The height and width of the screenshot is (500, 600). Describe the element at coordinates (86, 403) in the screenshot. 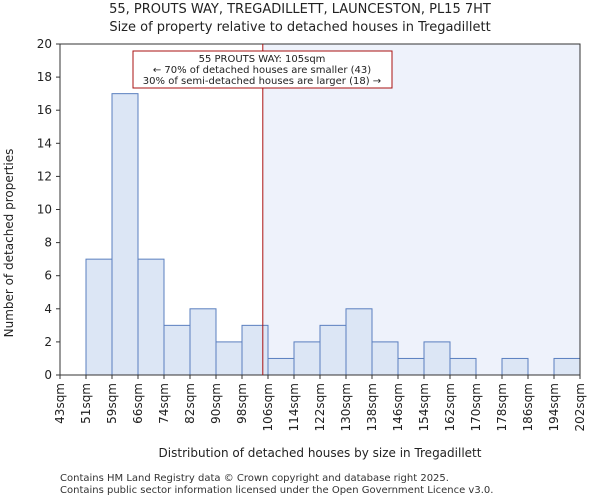

I see `x-tick-label: 51sqm` at that location.